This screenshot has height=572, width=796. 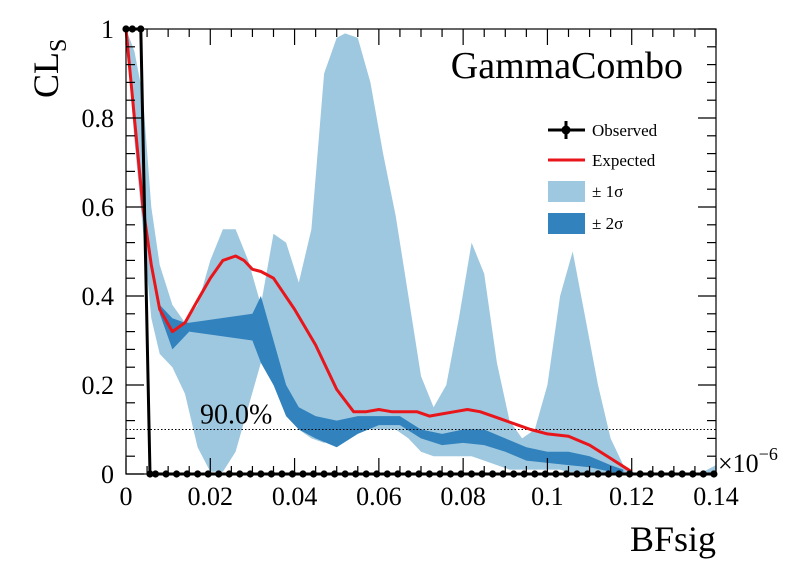 I want to click on svg-text: CLS, so click(x=49, y=68).